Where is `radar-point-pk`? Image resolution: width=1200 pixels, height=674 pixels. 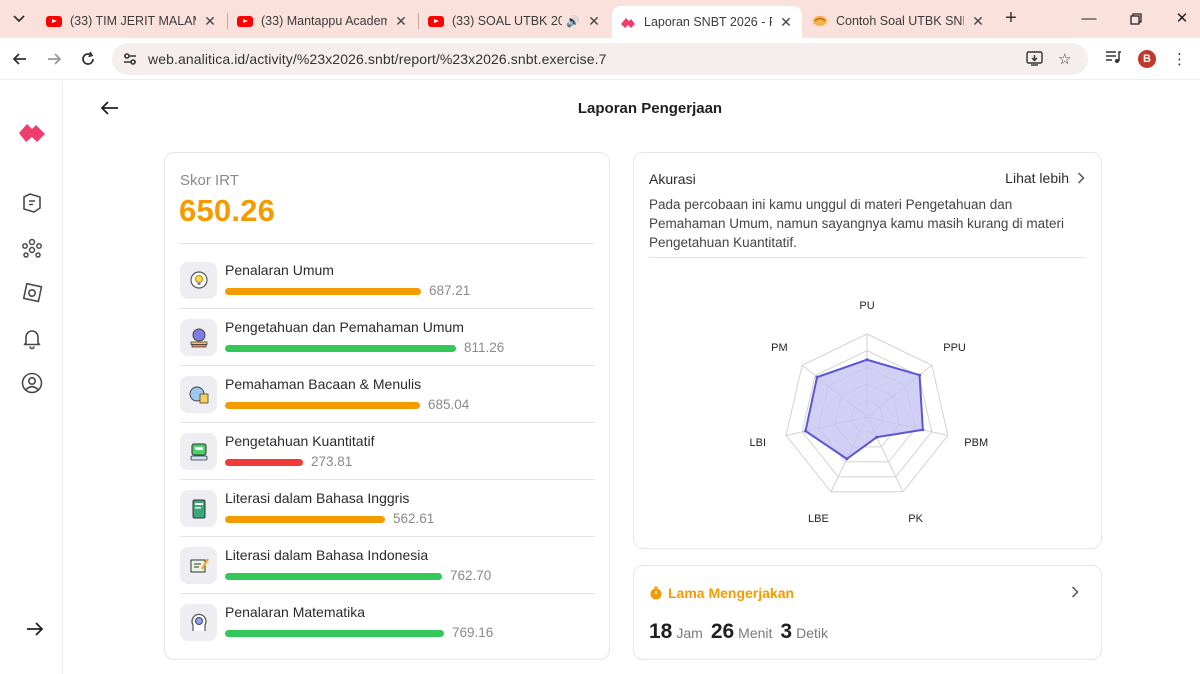 radar-point-pk is located at coordinates (877, 437).